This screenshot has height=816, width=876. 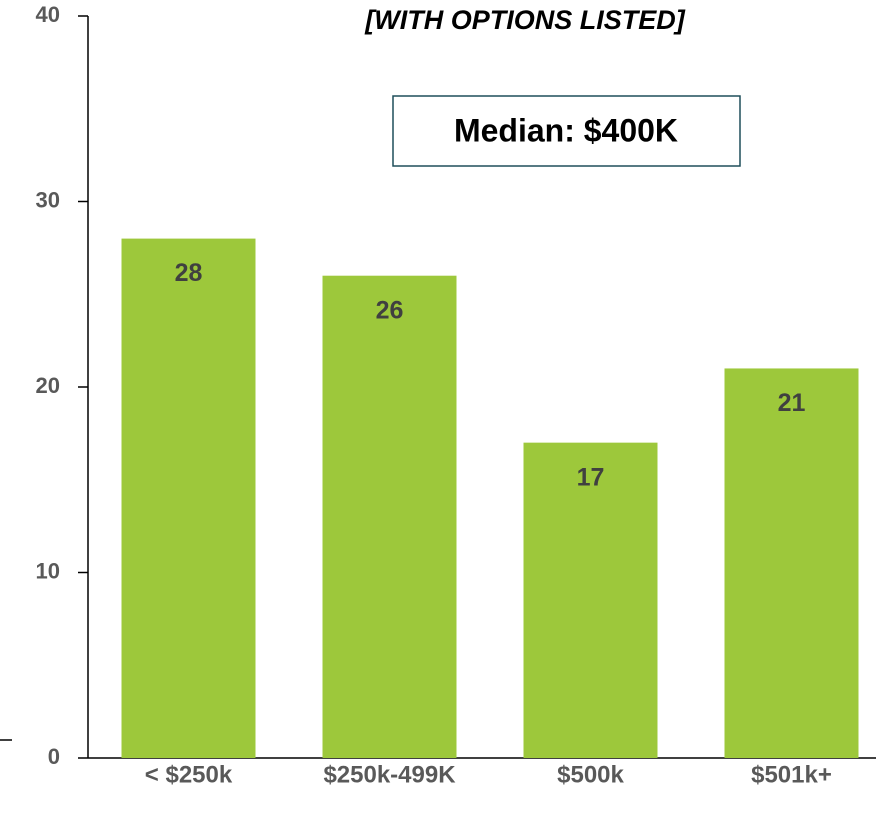 I want to click on annotation: Median: $400K, so click(x=566, y=130).